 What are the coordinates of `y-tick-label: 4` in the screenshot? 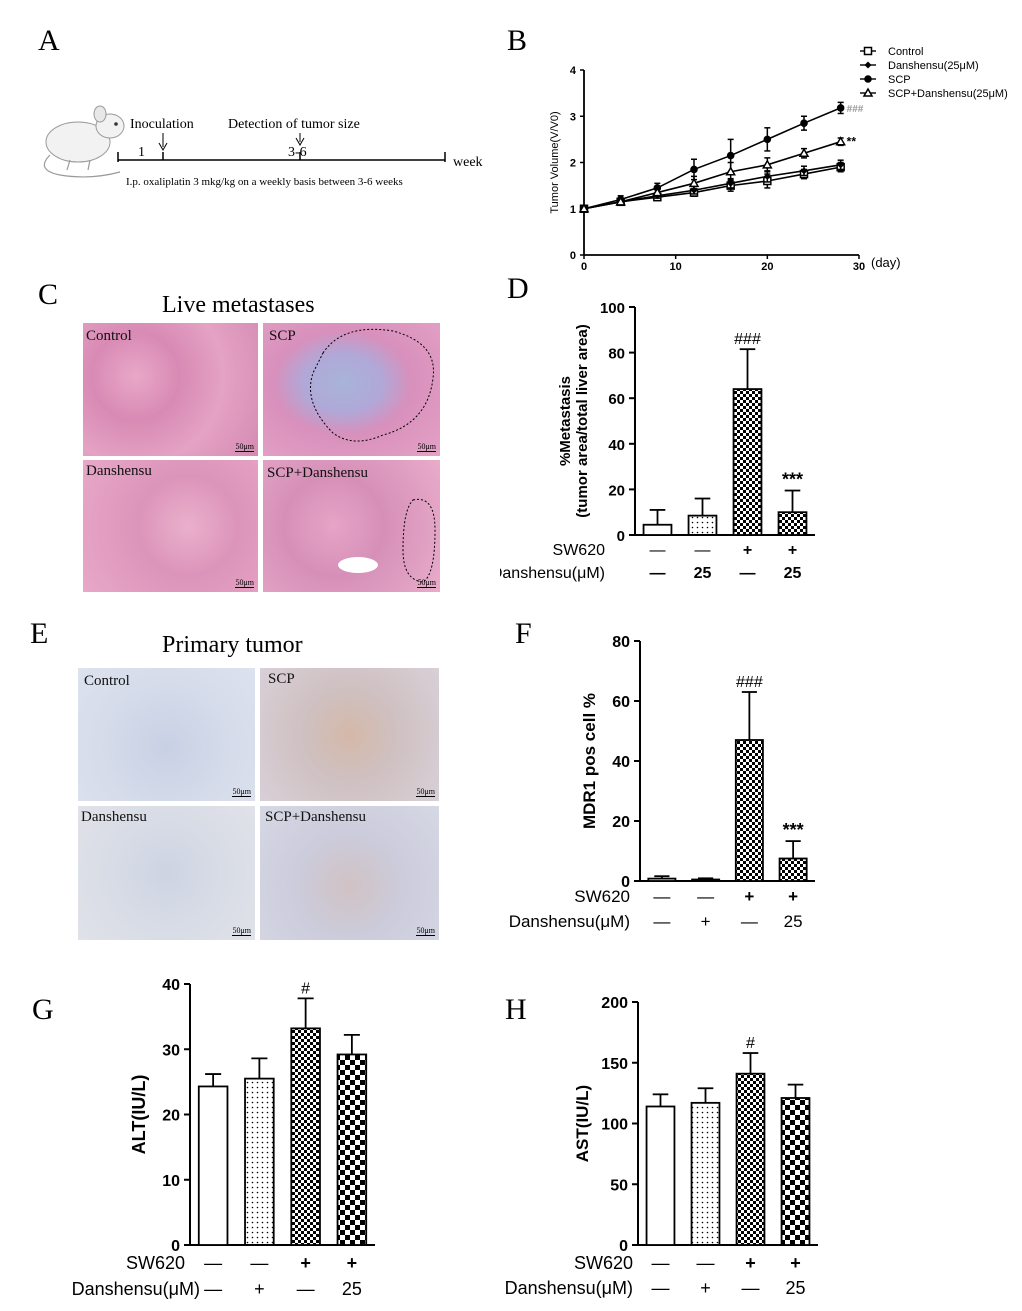 It's located at (573, 71).